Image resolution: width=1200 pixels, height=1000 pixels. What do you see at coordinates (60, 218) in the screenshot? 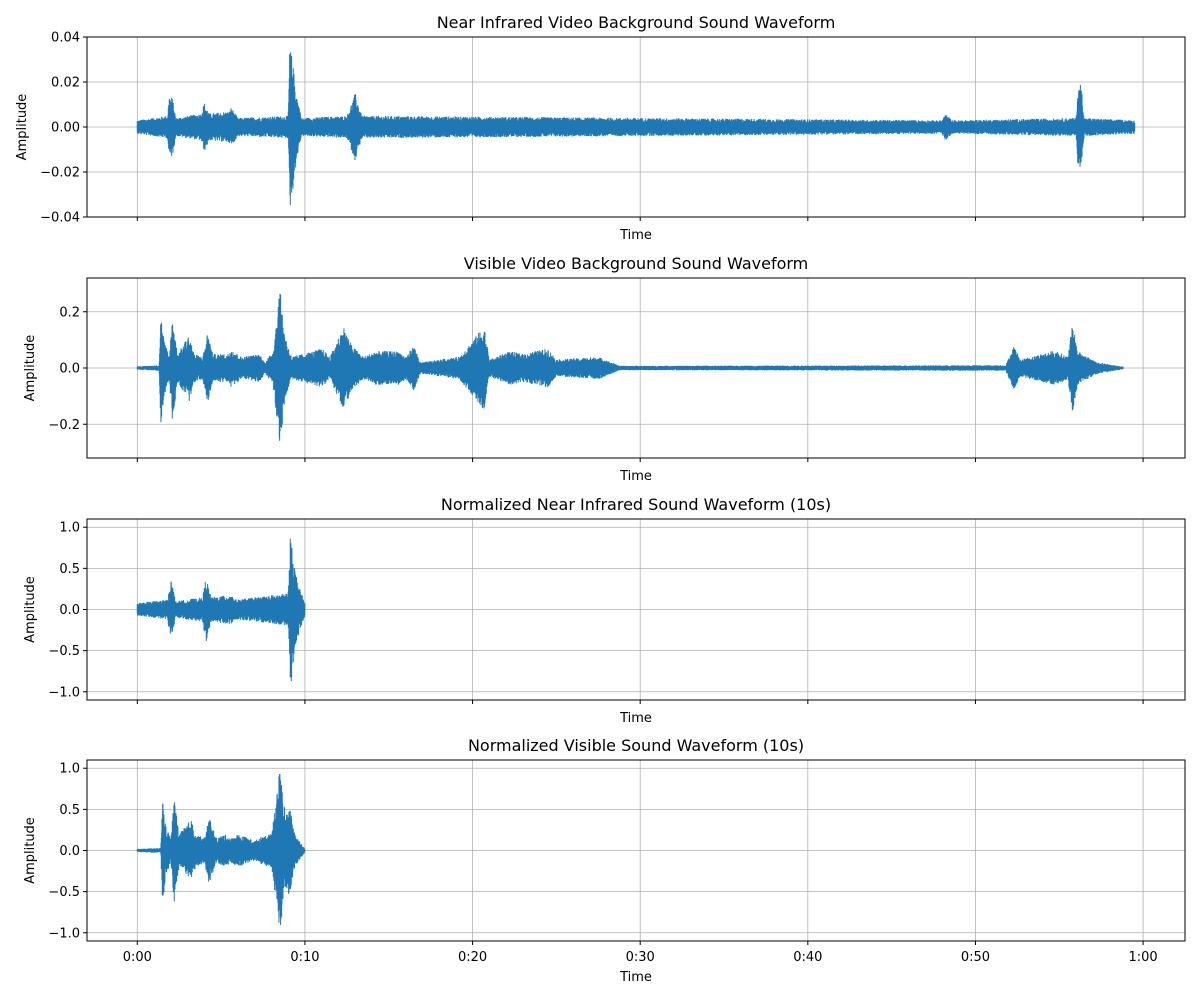
I see `y-tick-label: −0.04` at bounding box center [60, 218].